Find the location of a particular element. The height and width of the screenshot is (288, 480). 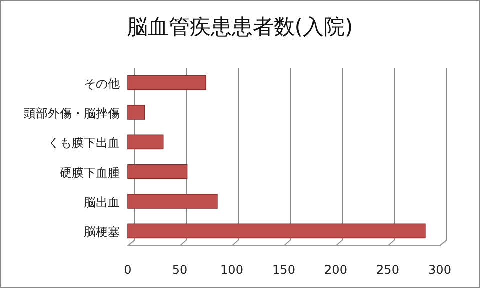

y-tick-label: 脳梗塞 is located at coordinates (102, 232).